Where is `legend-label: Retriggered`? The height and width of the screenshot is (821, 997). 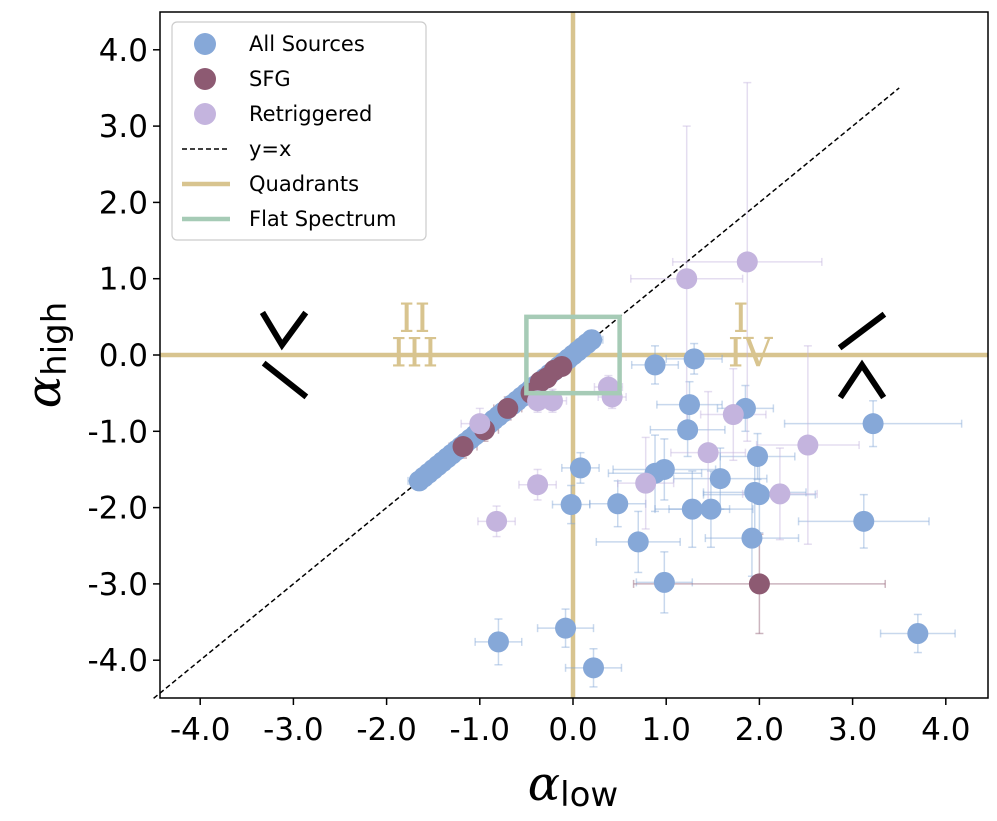 legend-label: Retriggered is located at coordinates (310, 114).